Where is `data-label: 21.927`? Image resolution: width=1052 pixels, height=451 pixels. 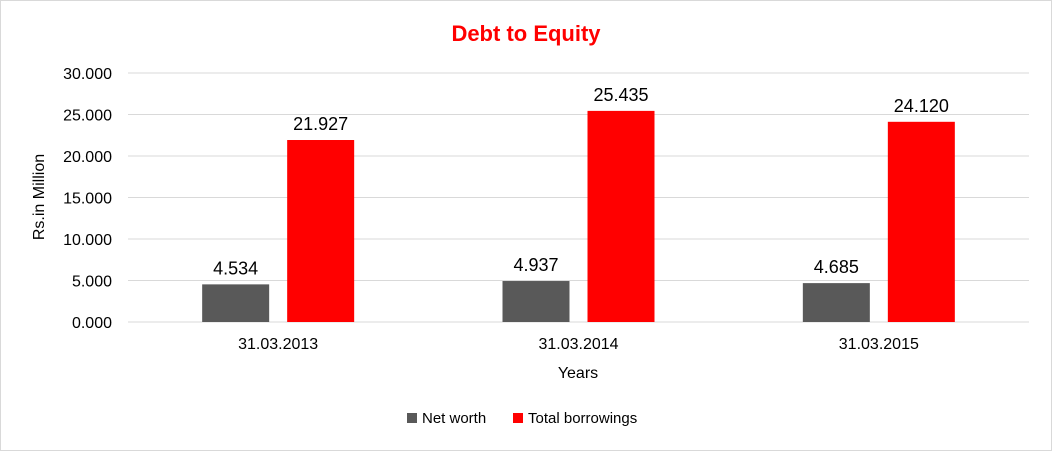 data-label: 21.927 is located at coordinates (320, 124).